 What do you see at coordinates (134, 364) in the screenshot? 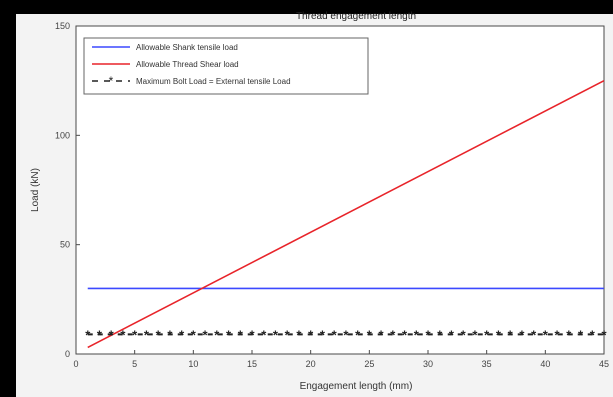
I see `x-tick-label: 5` at bounding box center [134, 364].